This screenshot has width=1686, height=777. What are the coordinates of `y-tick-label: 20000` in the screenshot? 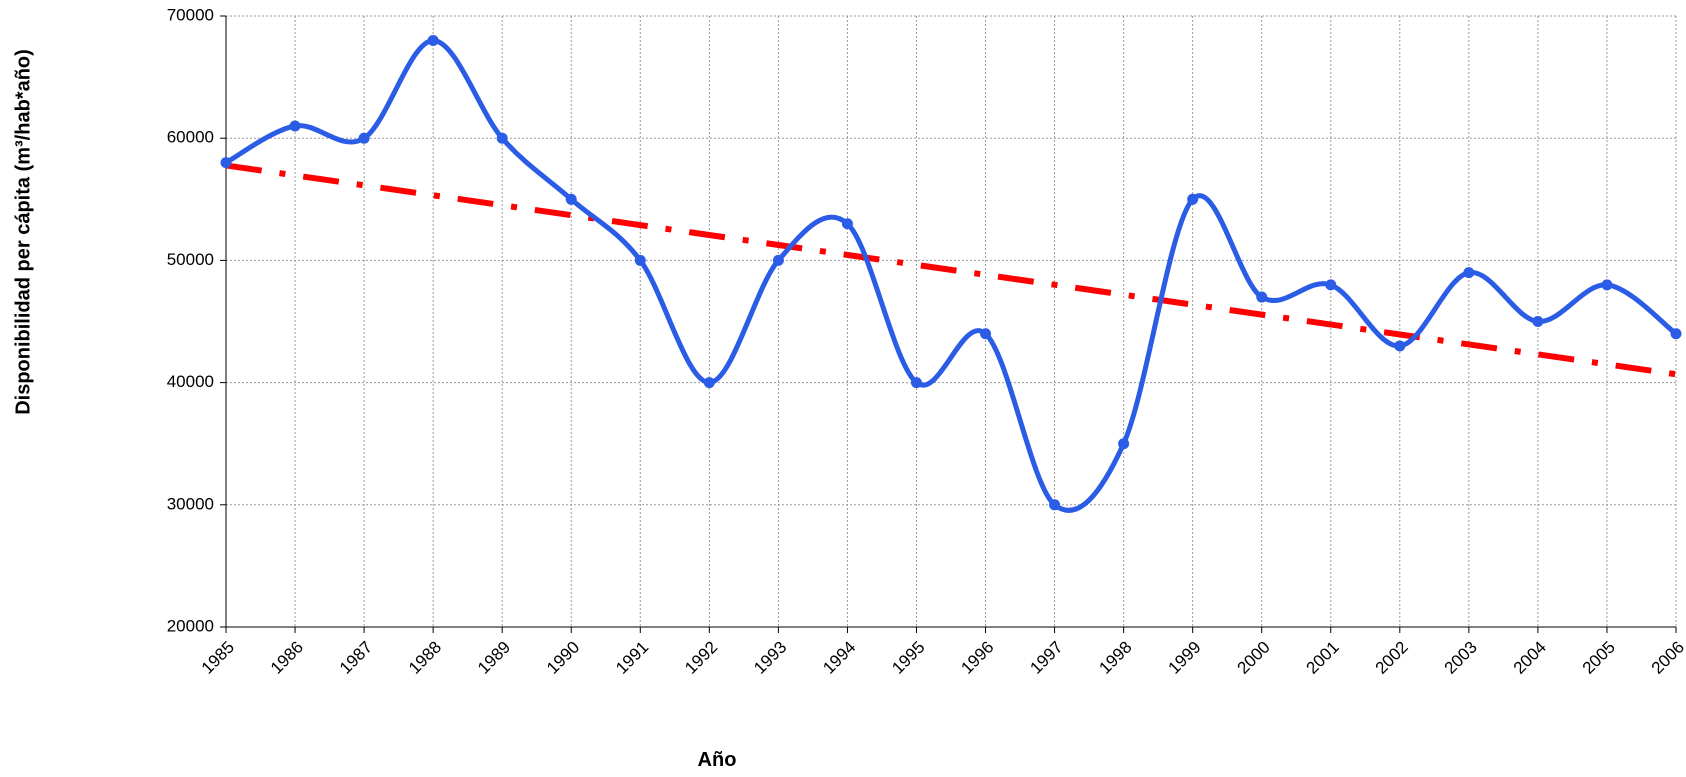 It's located at (190, 625).